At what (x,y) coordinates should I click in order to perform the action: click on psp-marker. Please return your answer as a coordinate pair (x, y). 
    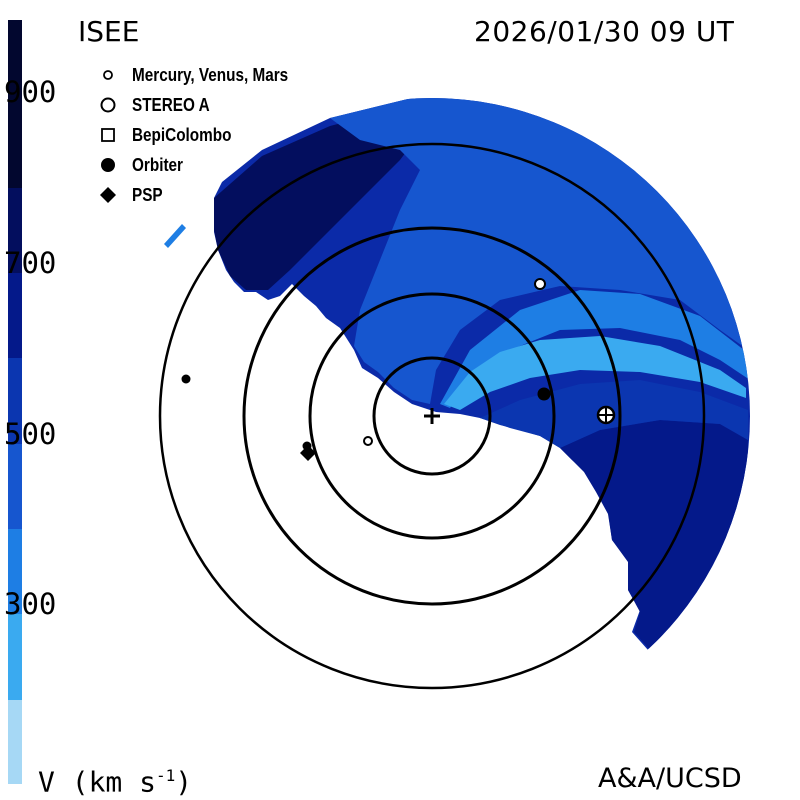
    Looking at the image, I should click on (308, 453).